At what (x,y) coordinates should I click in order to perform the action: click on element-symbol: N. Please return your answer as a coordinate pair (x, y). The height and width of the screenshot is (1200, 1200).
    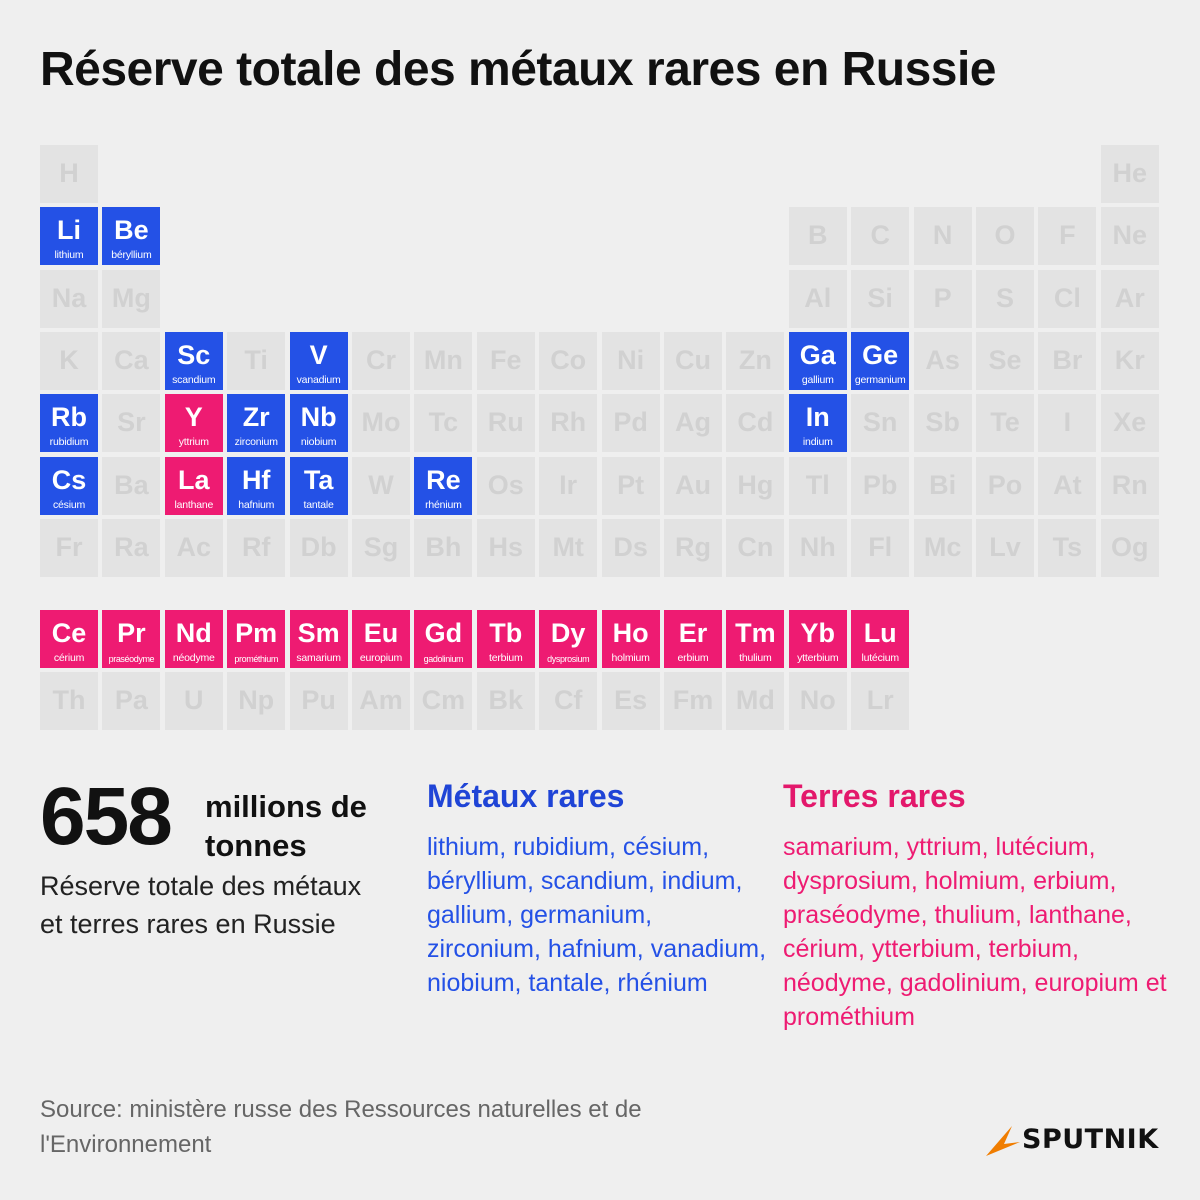
    Looking at the image, I should click on (942, 235).